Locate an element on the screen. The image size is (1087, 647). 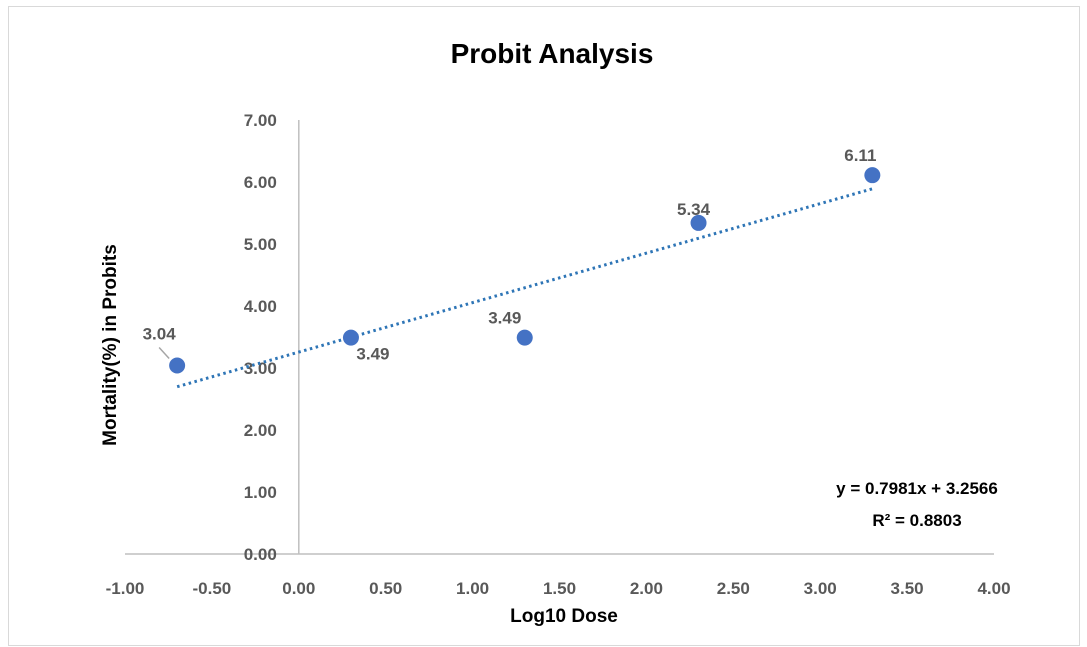
x-tick-label: 0.50 is located at coordinates (385, 588).